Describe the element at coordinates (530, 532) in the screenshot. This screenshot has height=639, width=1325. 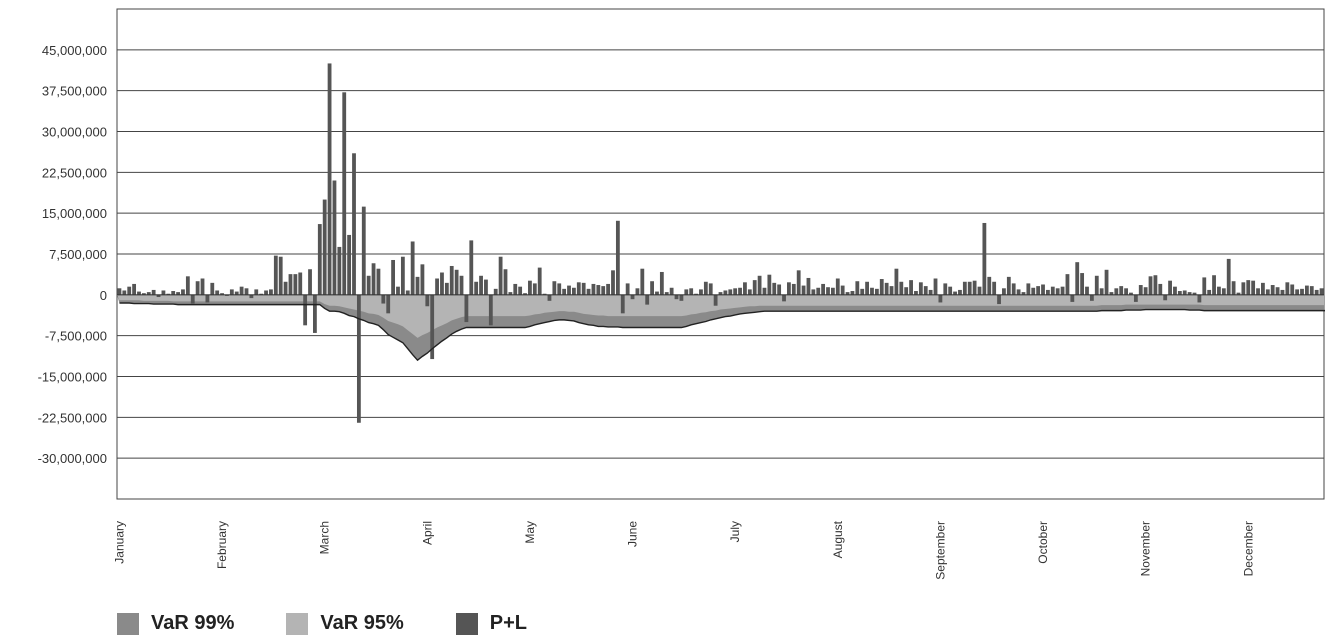
I see `x-tick-label: May` at that location.